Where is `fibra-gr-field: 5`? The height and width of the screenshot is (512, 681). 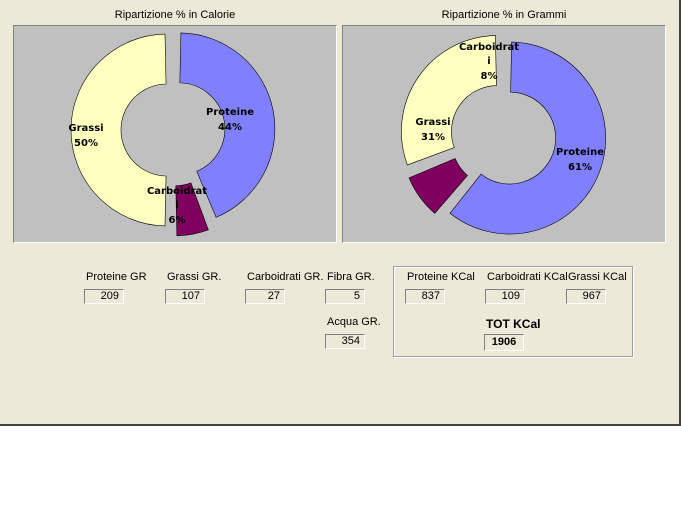 fibra-gr-field: 5 is located at coordinates (345, 296).